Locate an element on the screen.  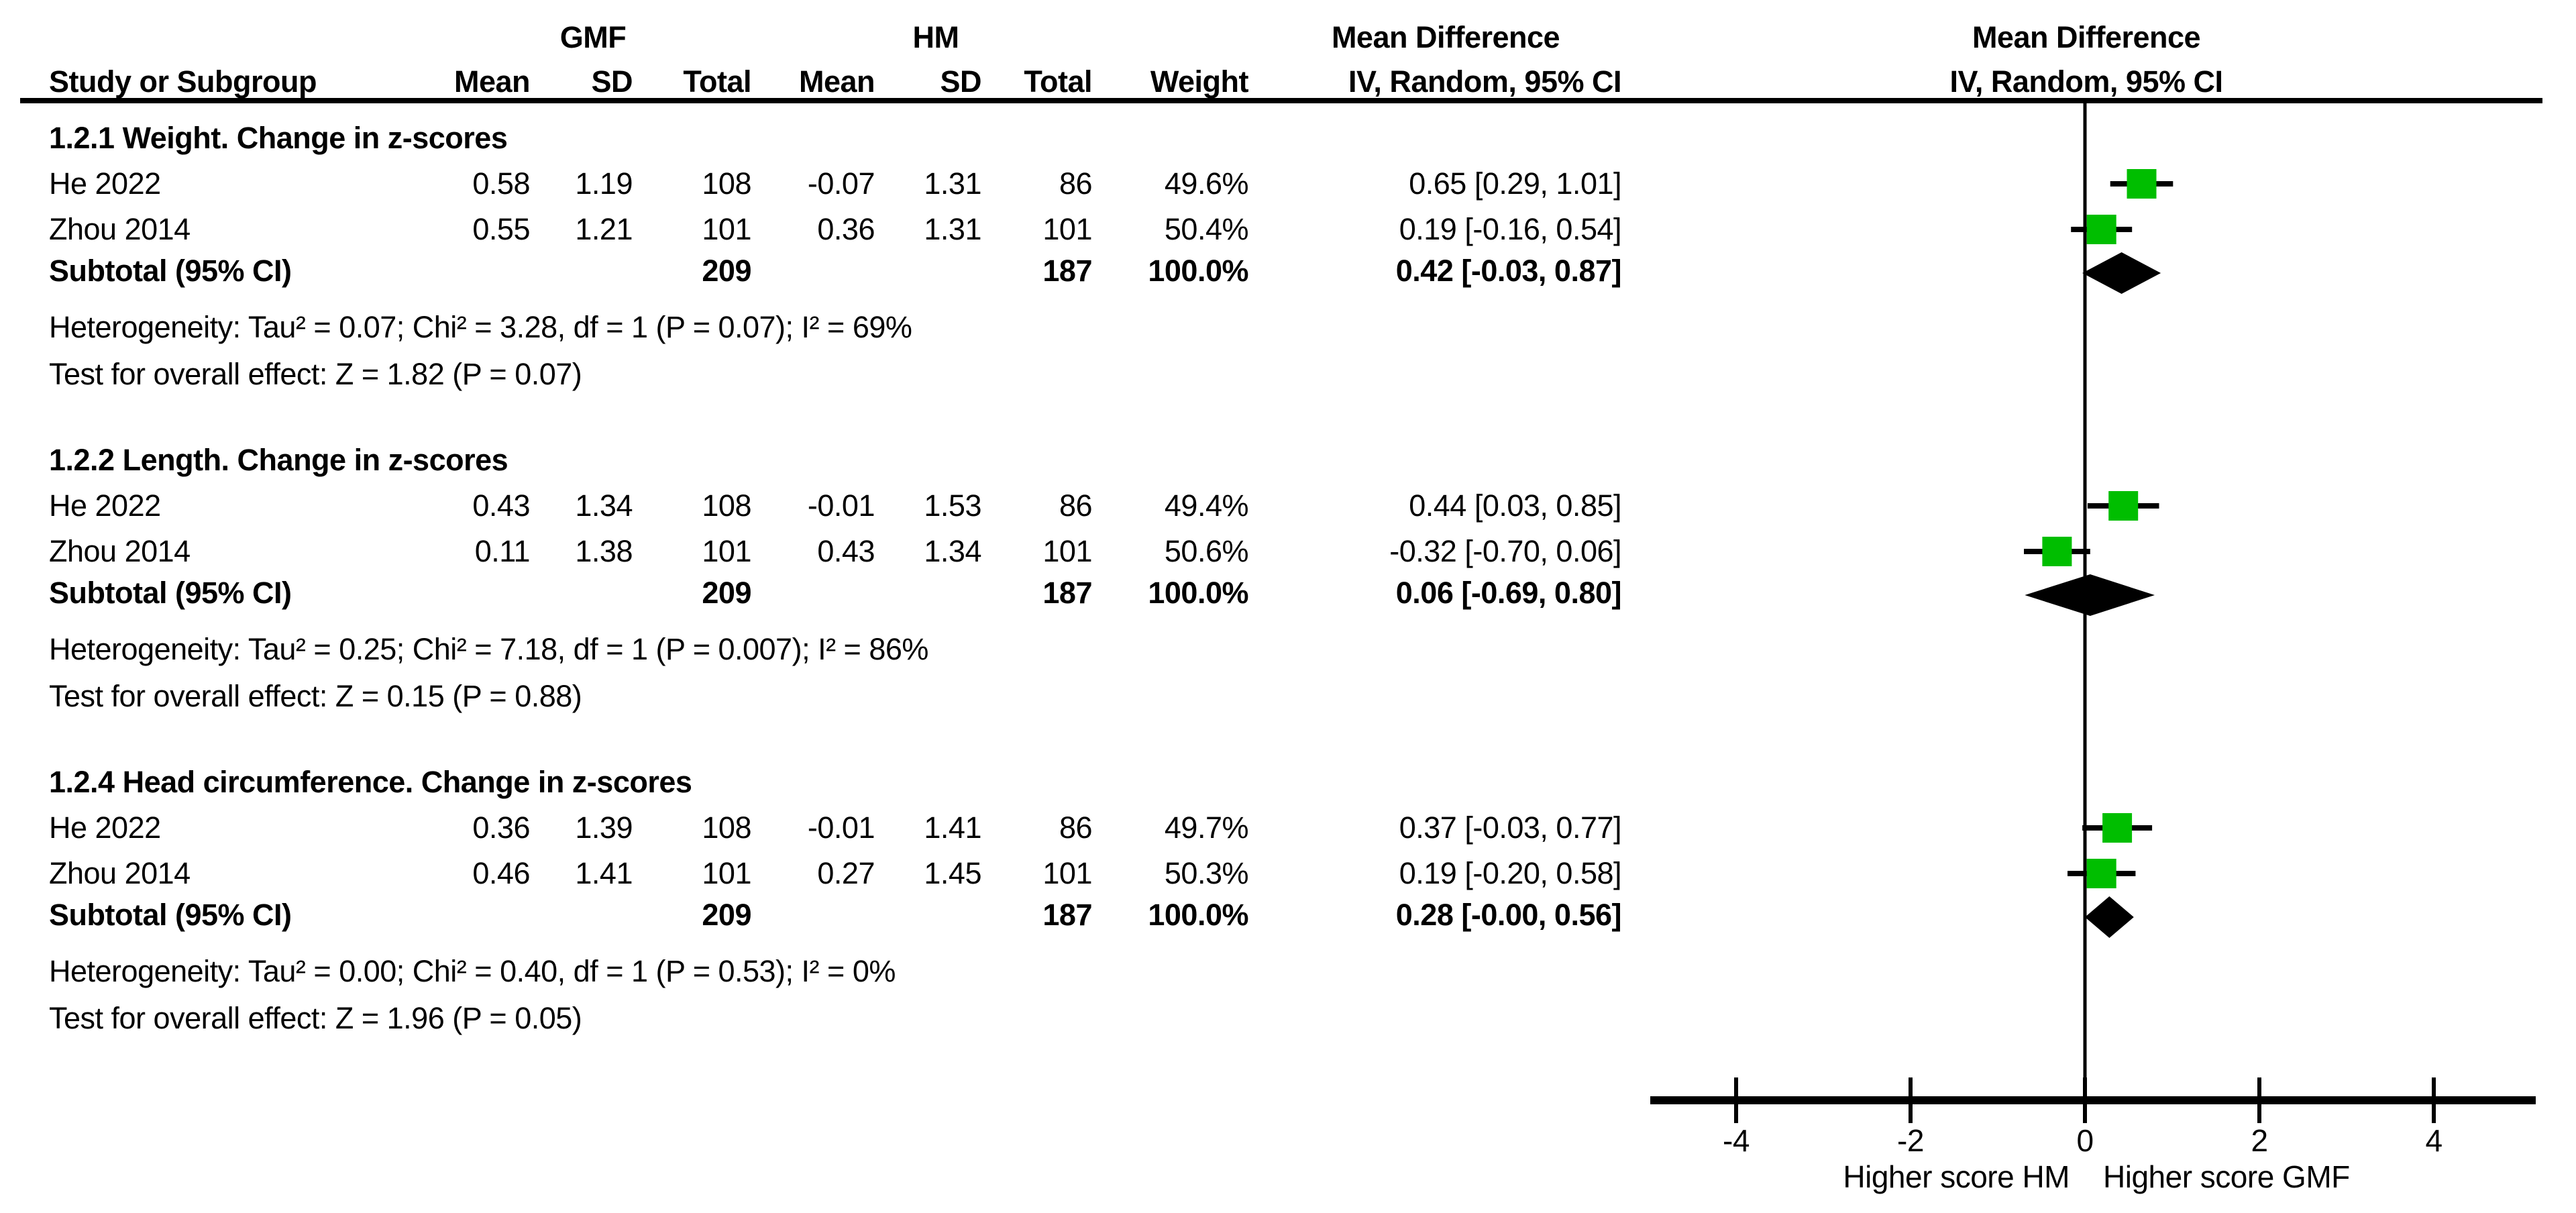
gmf-sd-value: 1.41 is located at coordinates (604, 873).